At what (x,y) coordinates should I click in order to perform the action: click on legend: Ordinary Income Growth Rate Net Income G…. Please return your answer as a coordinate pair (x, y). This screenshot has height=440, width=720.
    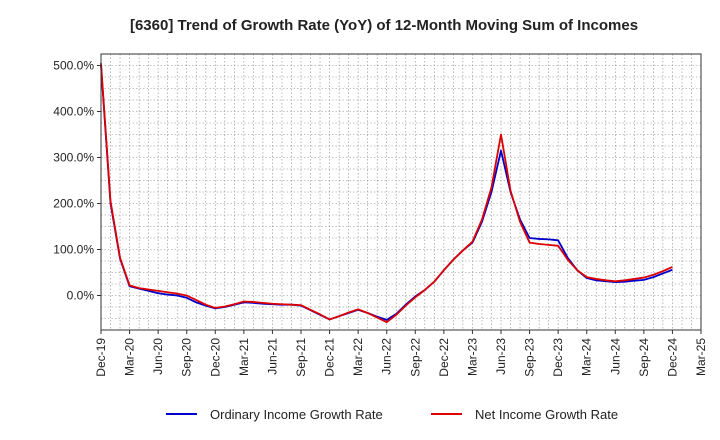
    Looking at the image, I should click on (392, 414).